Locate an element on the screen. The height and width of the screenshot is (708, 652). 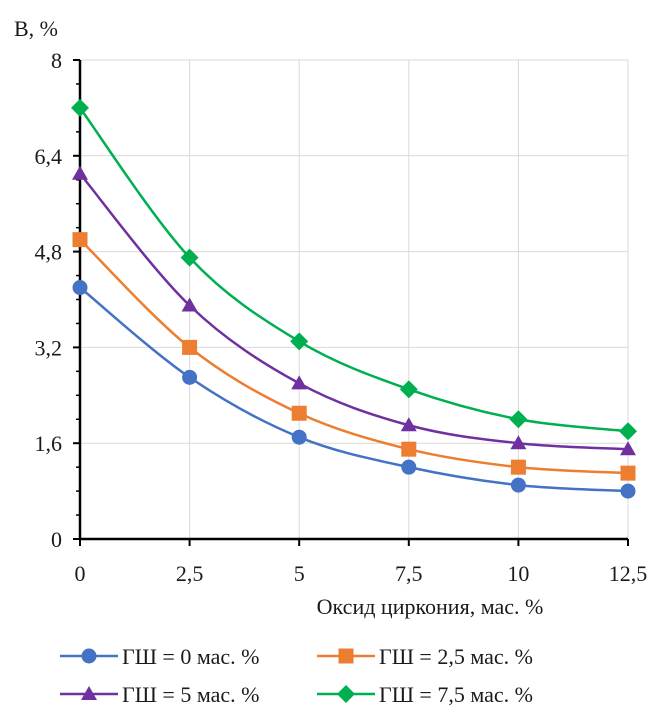
legend-marker-diamond is located at coordinates (346, 694).